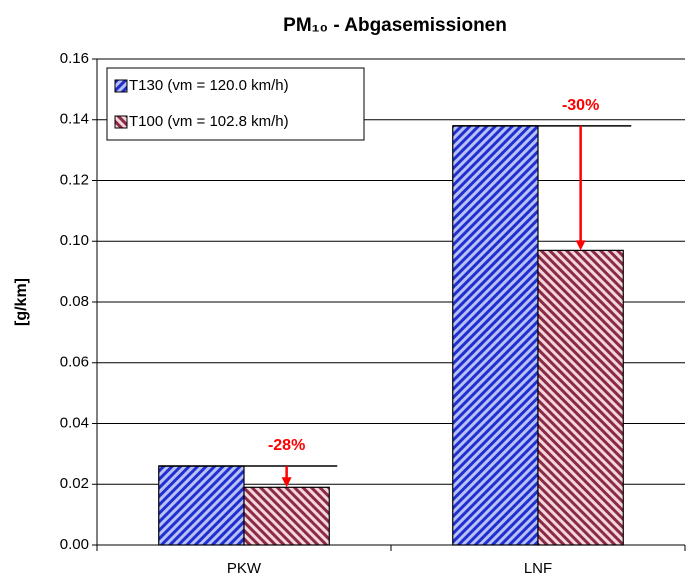 This screenshot has height=586, width=693. Describe the element at coordinates (580, 105) in the screenshot. I see `annotation: -30%` at that location.